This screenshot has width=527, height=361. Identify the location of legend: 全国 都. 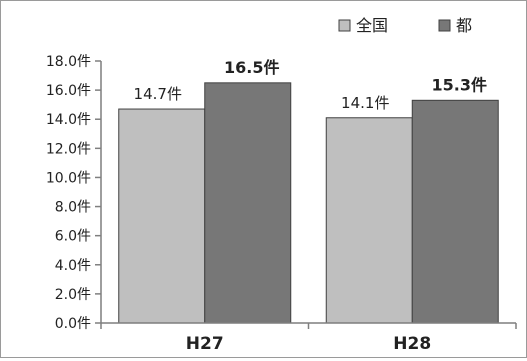
(405, 25).